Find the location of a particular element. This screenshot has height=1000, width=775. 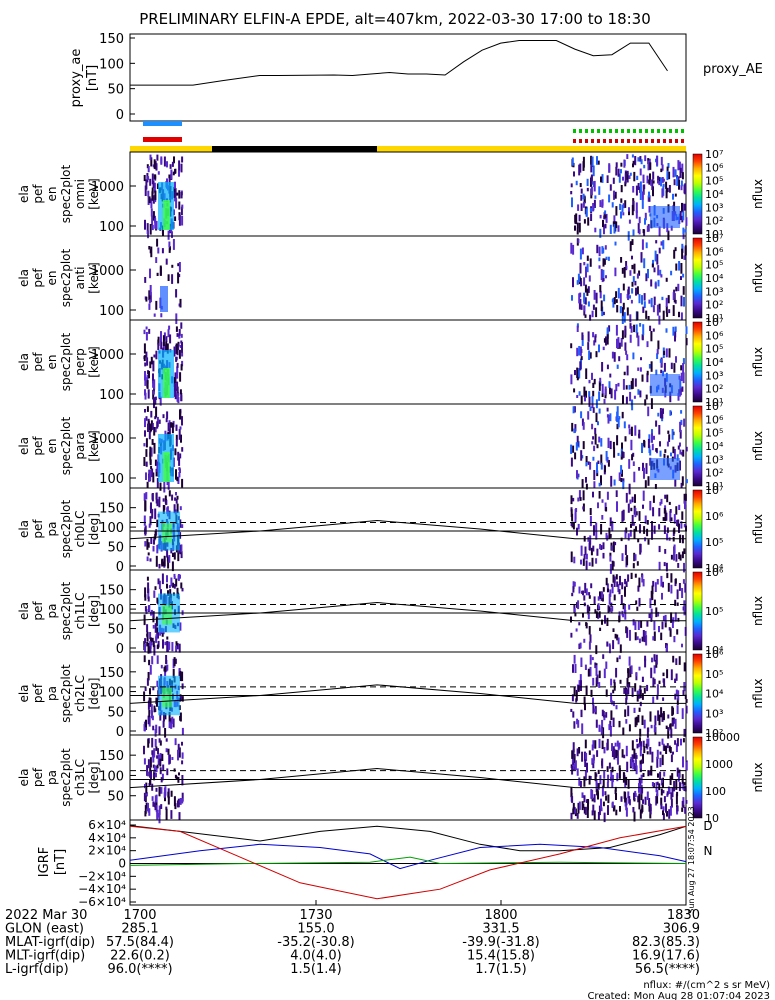

energy-tick-label: 1000 is located at coordinates (107, 439).